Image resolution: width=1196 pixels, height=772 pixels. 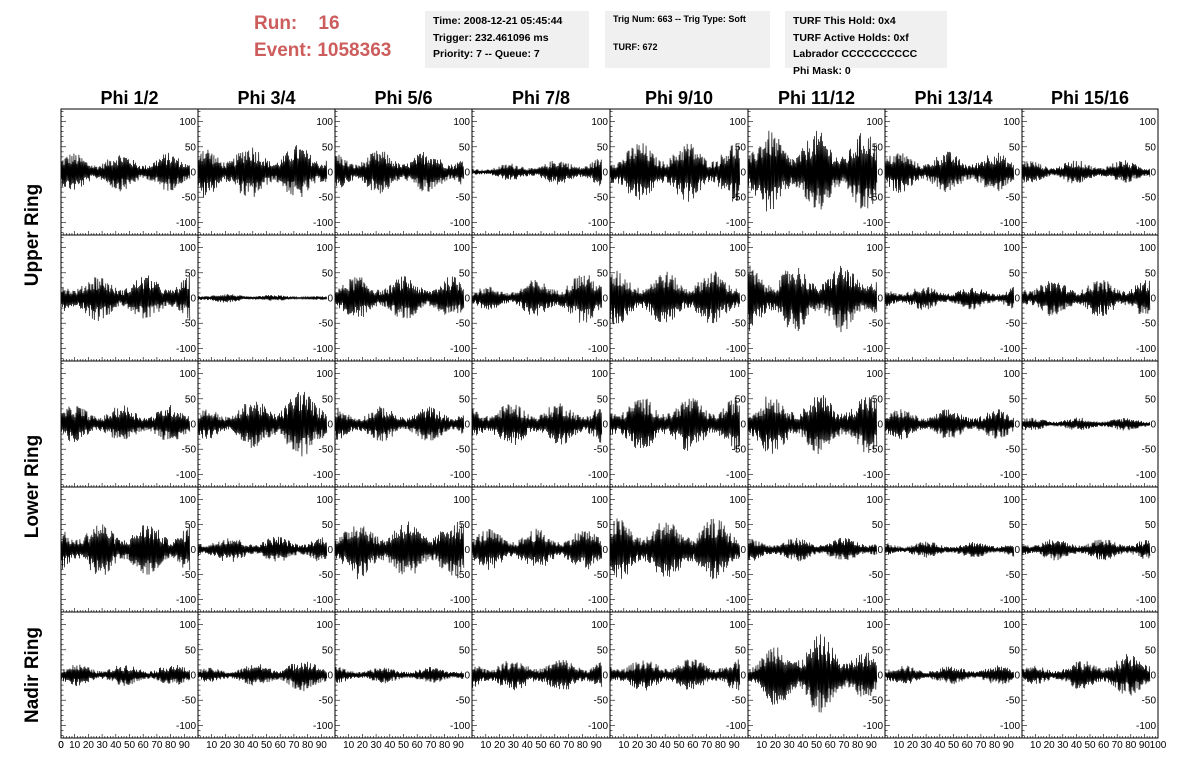 What do you see at coordinates (1063, 745) in the screenshot?
I see `x-tick-label: 30` at bounding box center [1063, 745].